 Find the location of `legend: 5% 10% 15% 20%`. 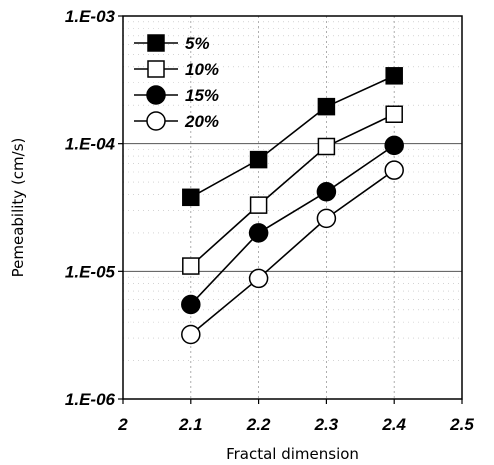

legend: 5% 10% 15% 20% is located at coordinates (176, 82).